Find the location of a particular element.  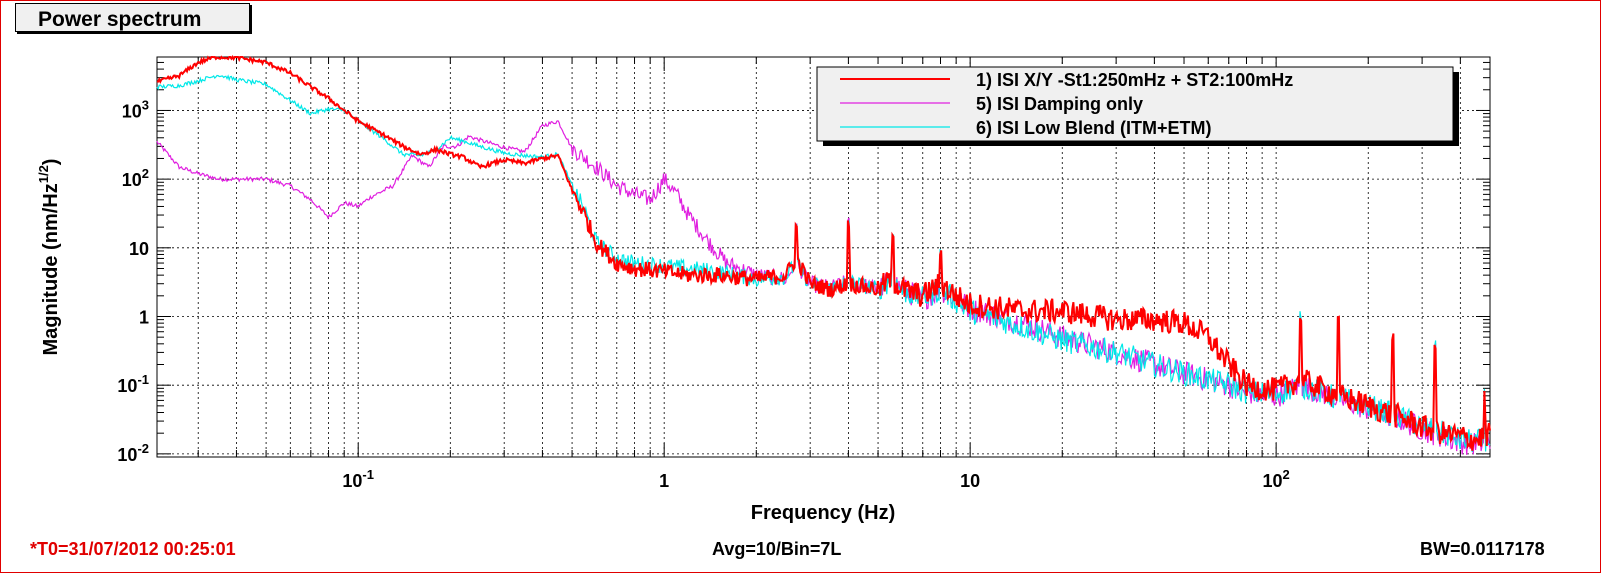

footer-t0: *T0=31/07/2012 00:25:01 is located at coordinates (133, 549).